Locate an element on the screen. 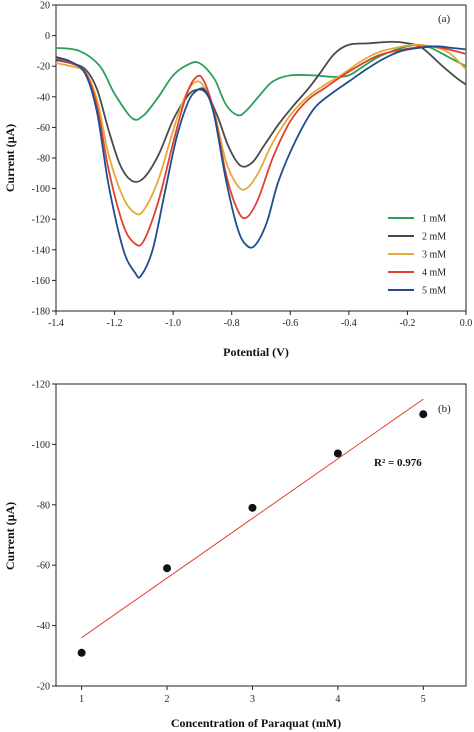 Image resolution: width=474 pixels, height=732 pixels. legend-label: 5 mM is located at coordinates (434, 291).